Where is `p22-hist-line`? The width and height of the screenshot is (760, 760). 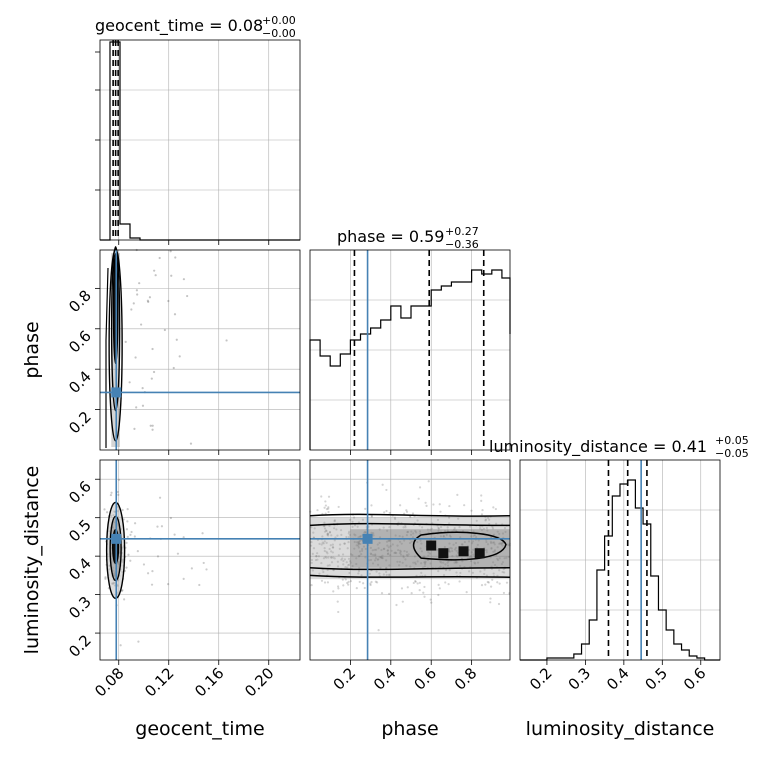 p22-hist-line is located at coordinates (620, 570).